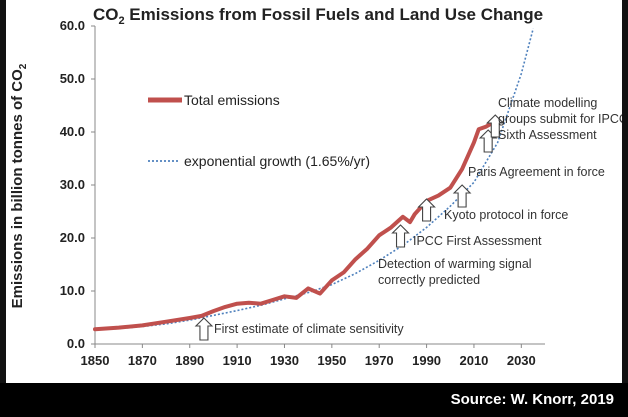 The width and height of the screenshot is (628, 417). Describe the element at coordinates (426, 210) in the screenshot. I see `ipcc-first-arrow` at that location.